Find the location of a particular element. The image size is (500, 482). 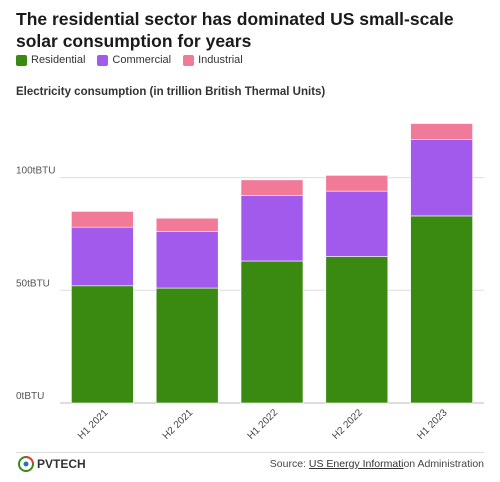

legend-label-industrial: Industrial is located at coordinates (220, 60).